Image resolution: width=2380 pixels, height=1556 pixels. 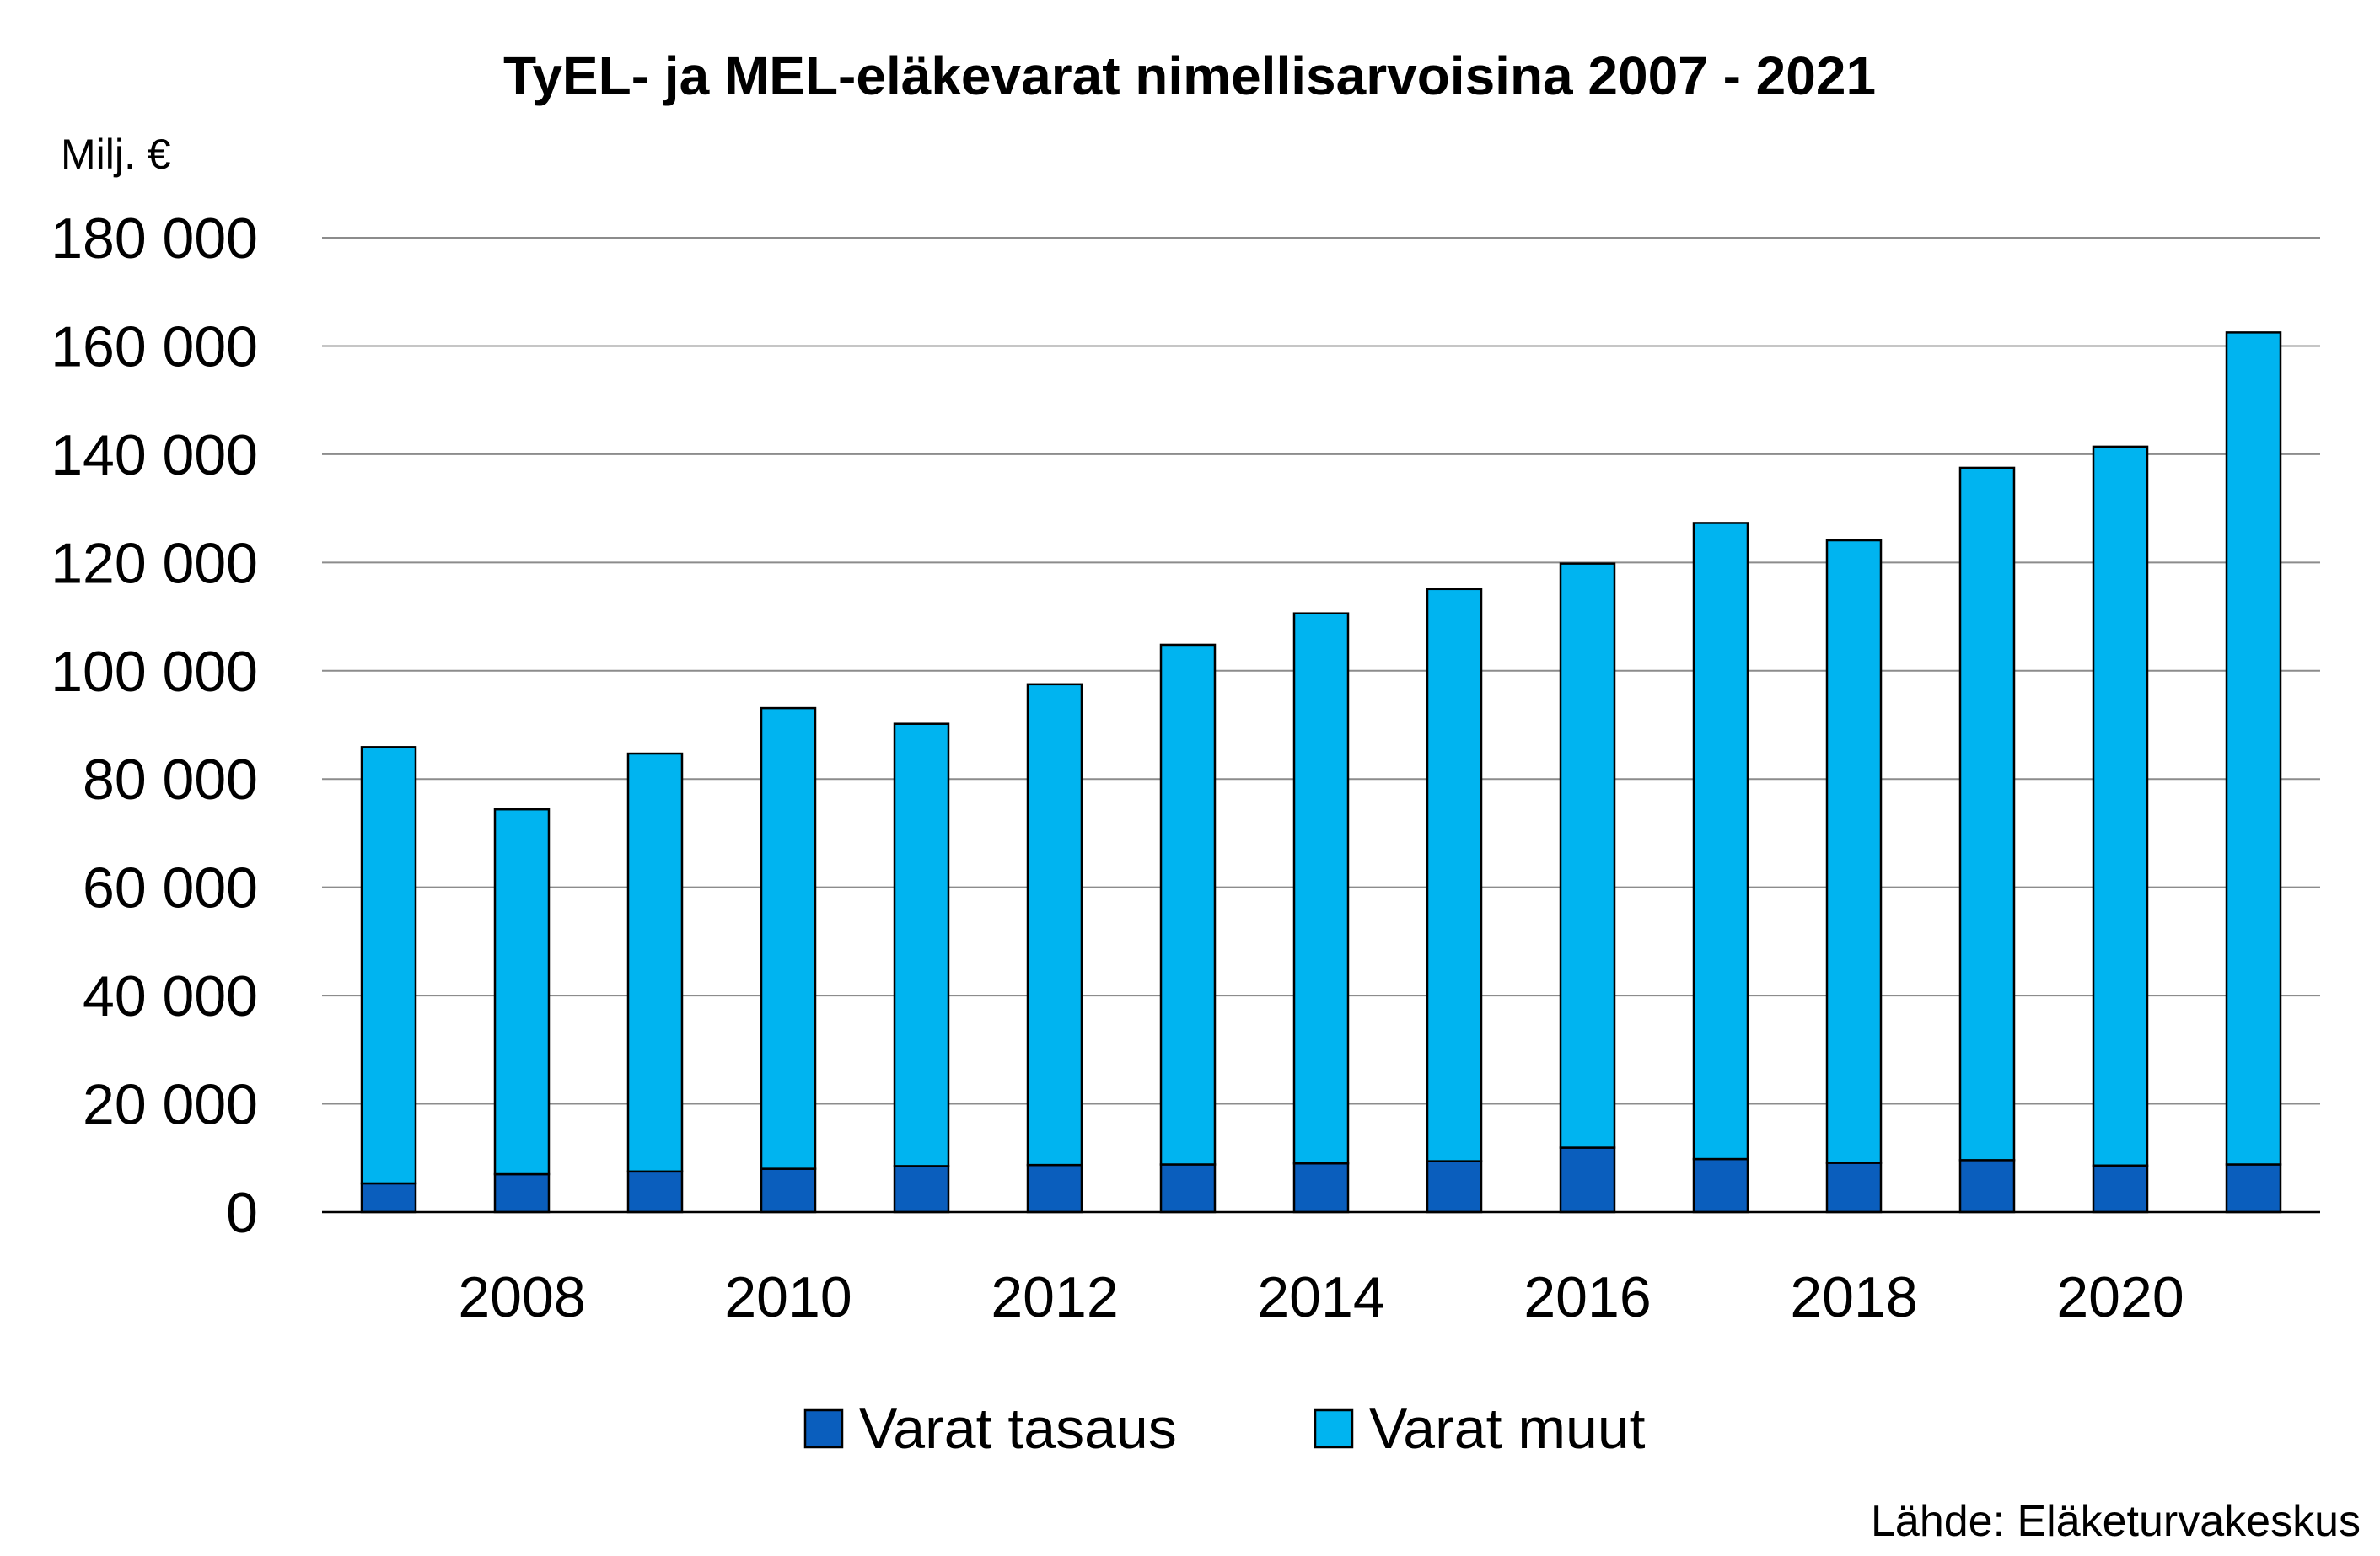 I want to click on legend-swatch-varat-muut, so click(x=1334, y=1428).